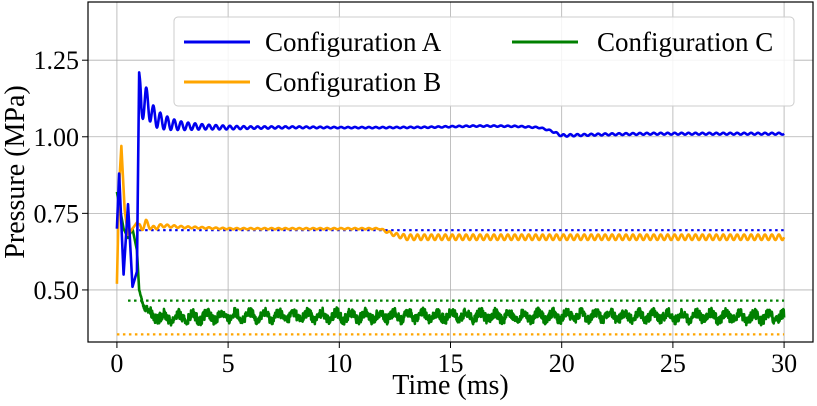 This screenshot has height=406, width=817. I want to click on y-tick-label: 1.25, so click(57, 60).